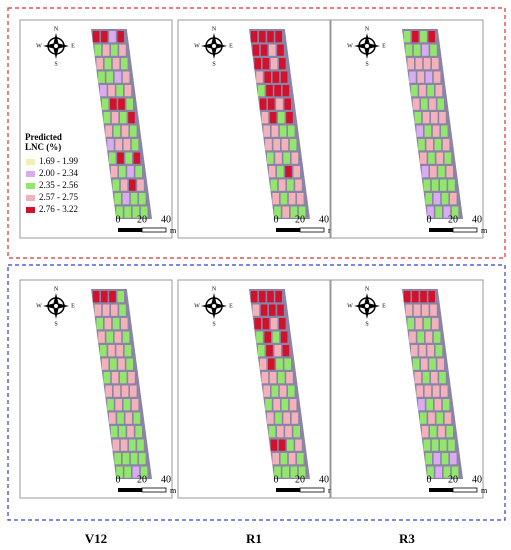  I want to click on scale-label: 0, so click(276, 219).